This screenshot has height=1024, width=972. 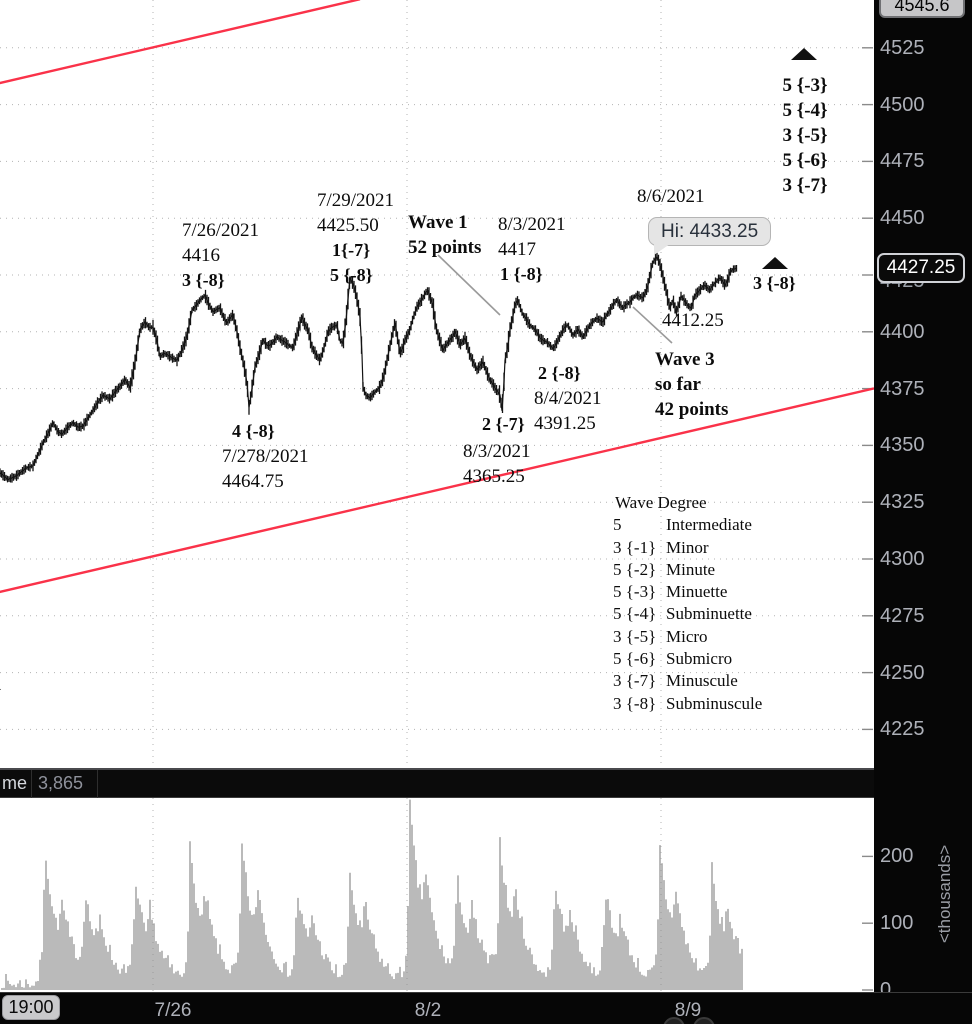 I want to click on annotation-line: 7/29/2021, so click(x=356, y=200).